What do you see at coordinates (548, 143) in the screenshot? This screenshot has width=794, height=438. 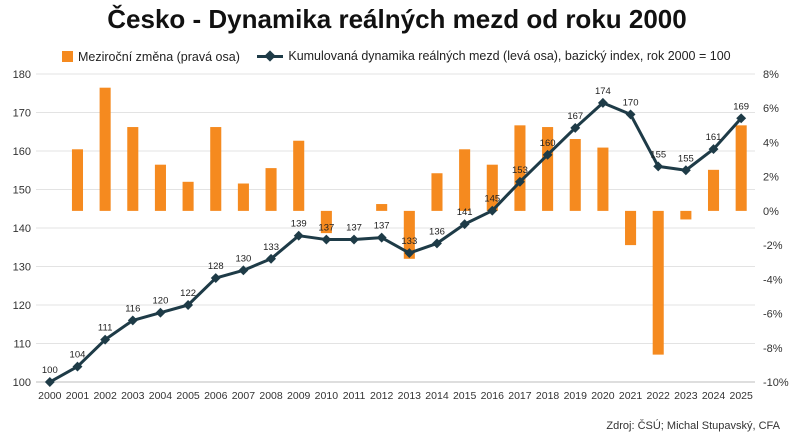 I see `line-data-label: 160` at bounding box center [548, 143].